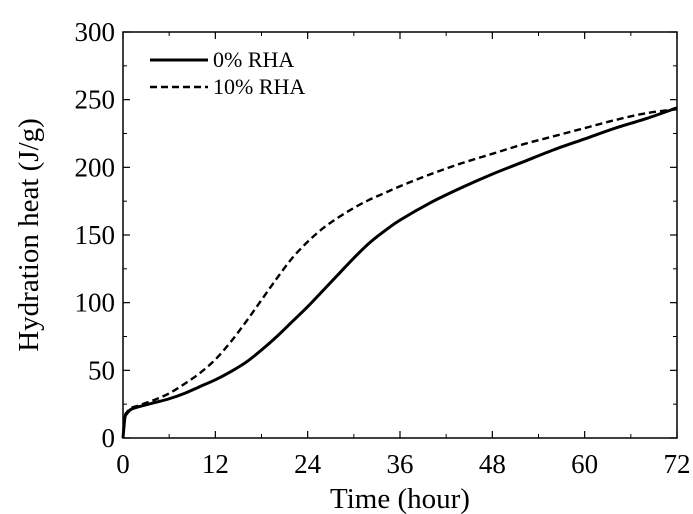 This screenshot has height=514, width=693. I want to click on y-tick-label: 250, so click(95, 100).